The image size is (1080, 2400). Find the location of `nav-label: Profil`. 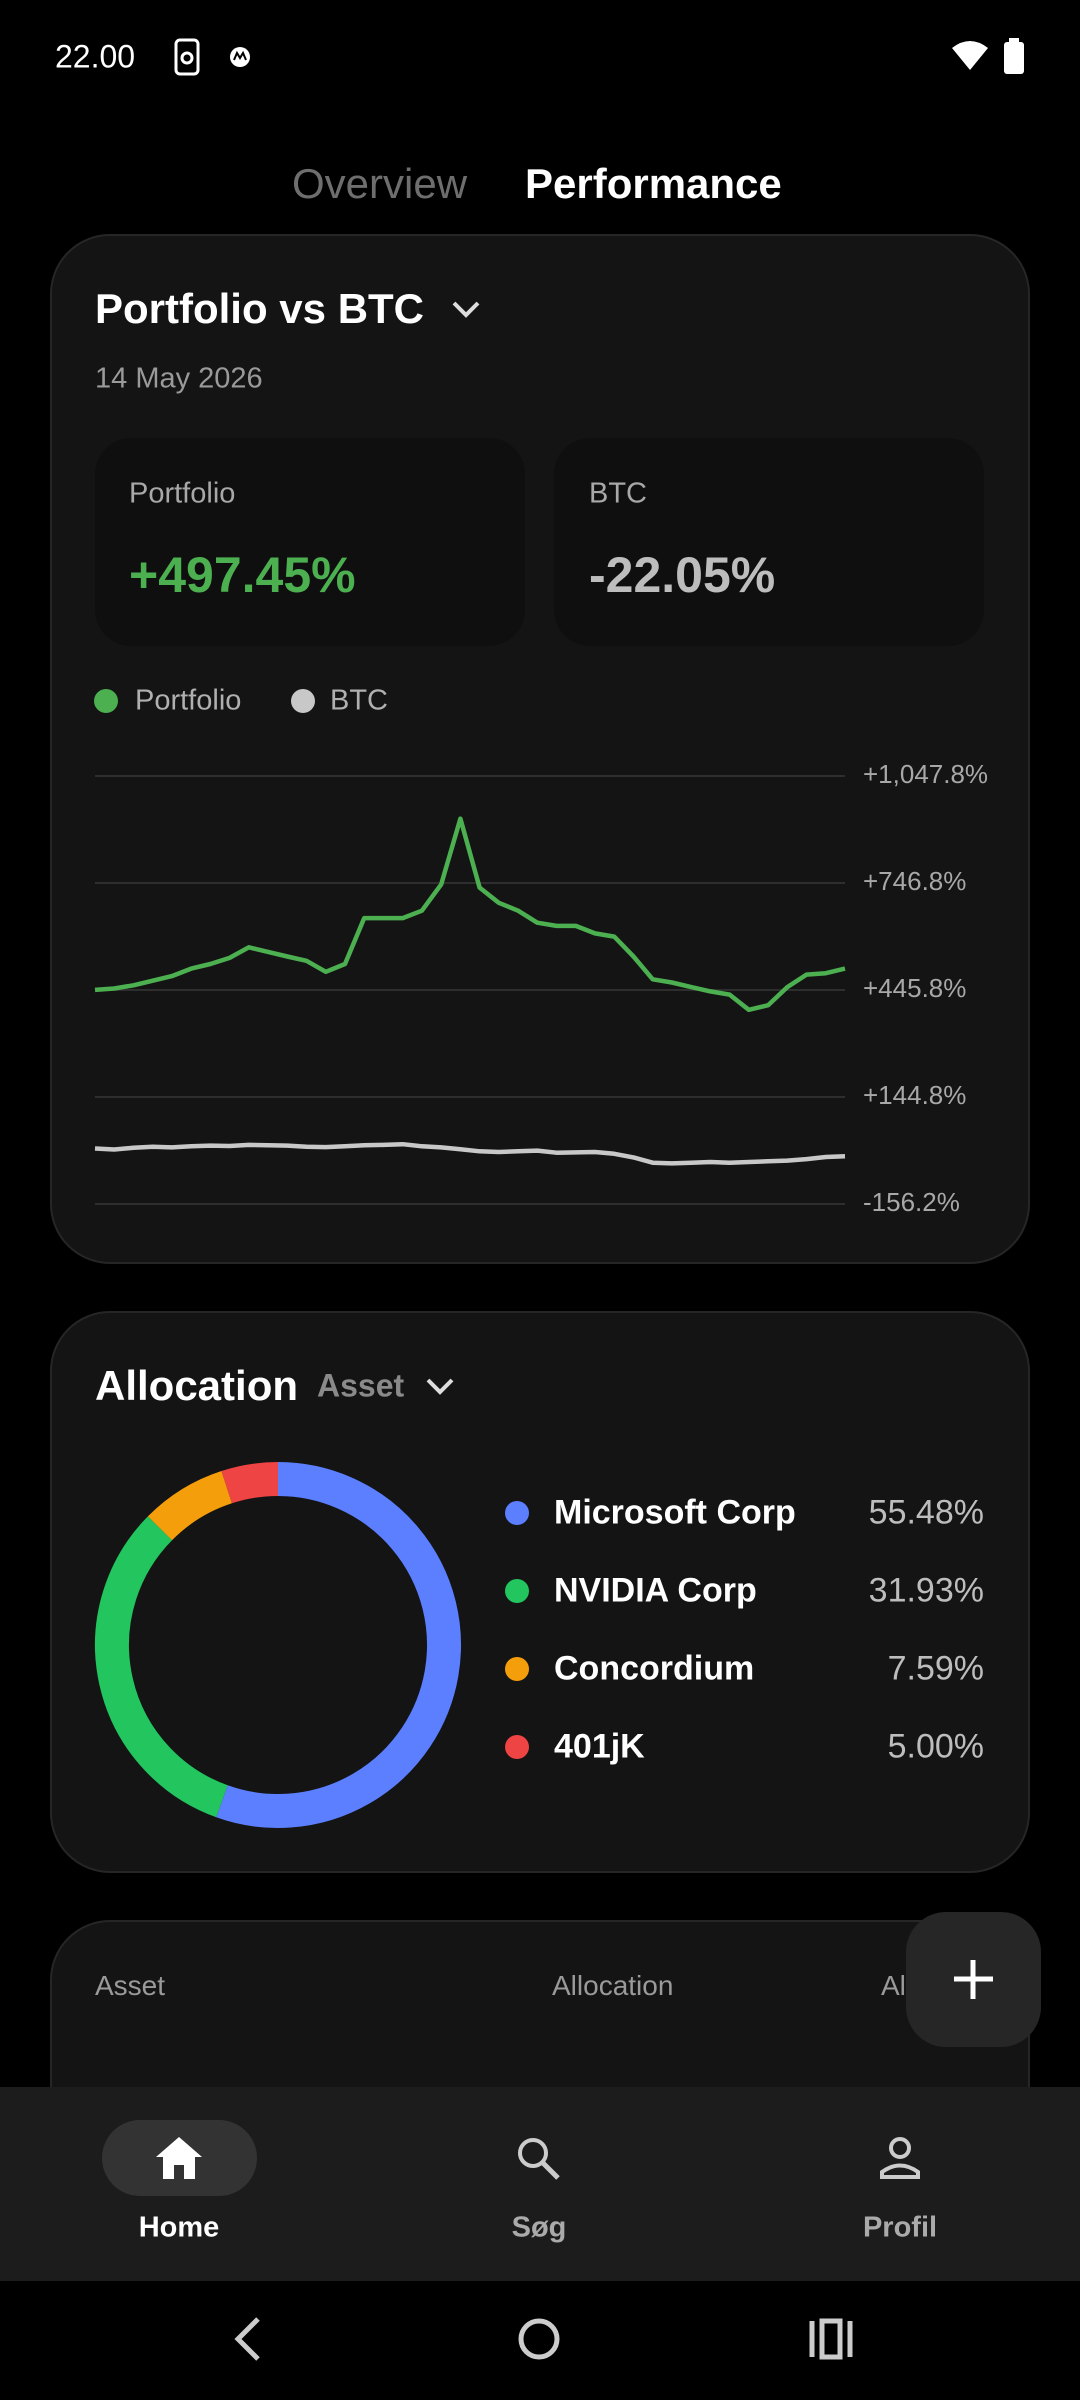

nav-label: Profil is located at coordinates (900, 2227).